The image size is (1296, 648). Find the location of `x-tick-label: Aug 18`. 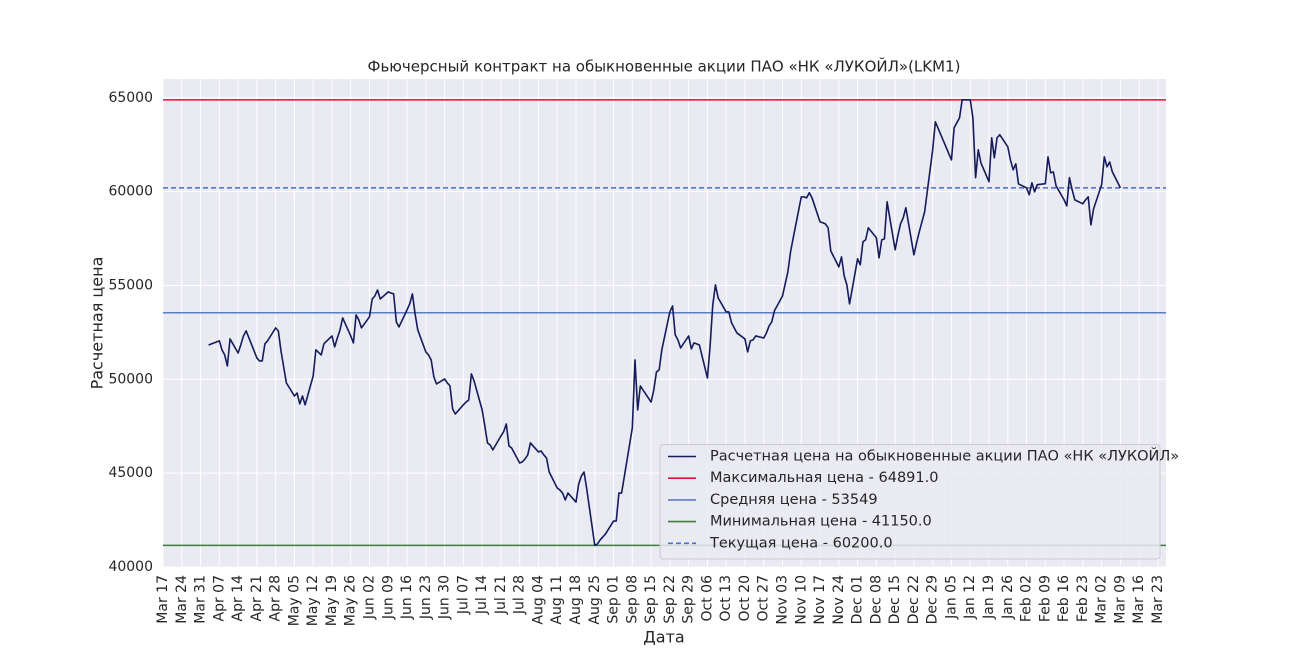

x-tick-label: Aug 18 is located at coordinates (576, 600).